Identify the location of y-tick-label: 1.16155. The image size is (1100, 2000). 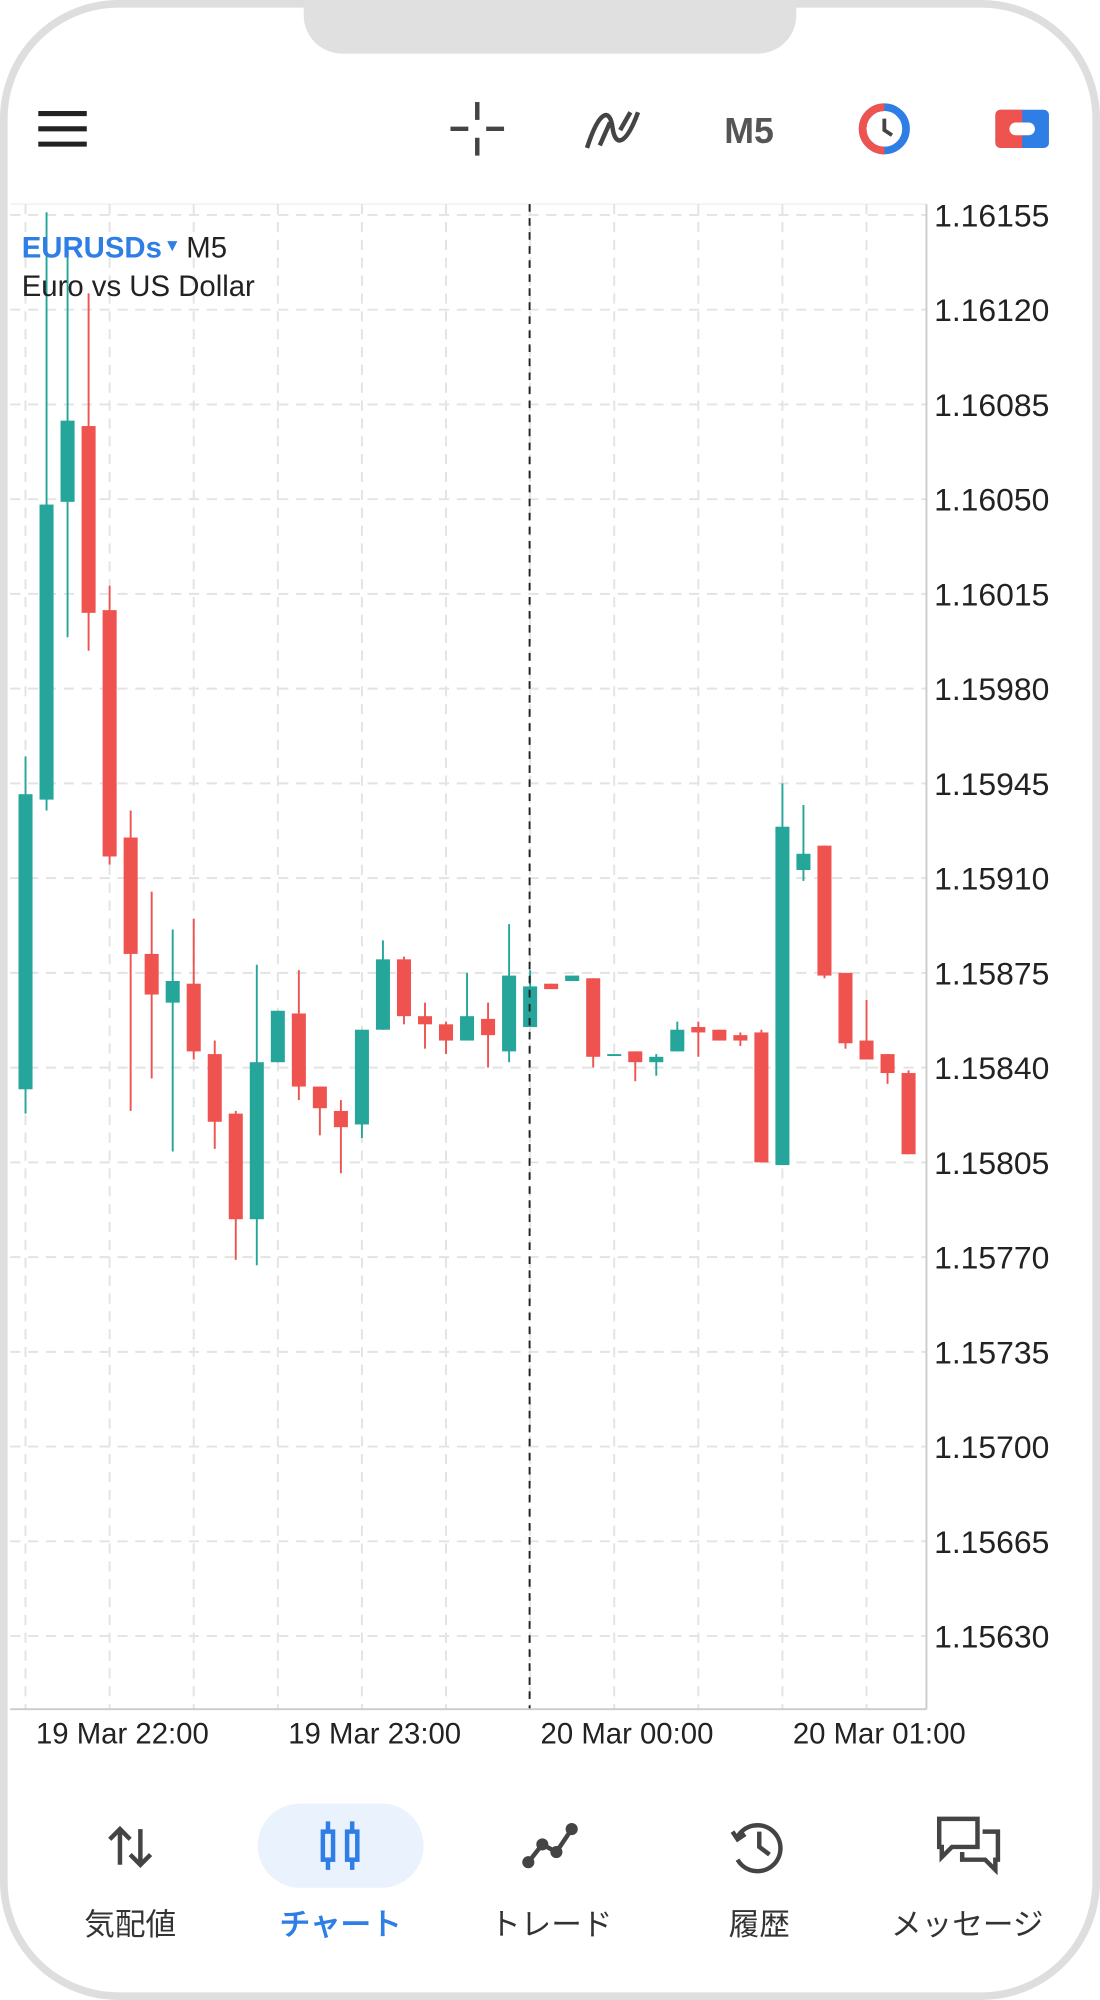
(991, 215).